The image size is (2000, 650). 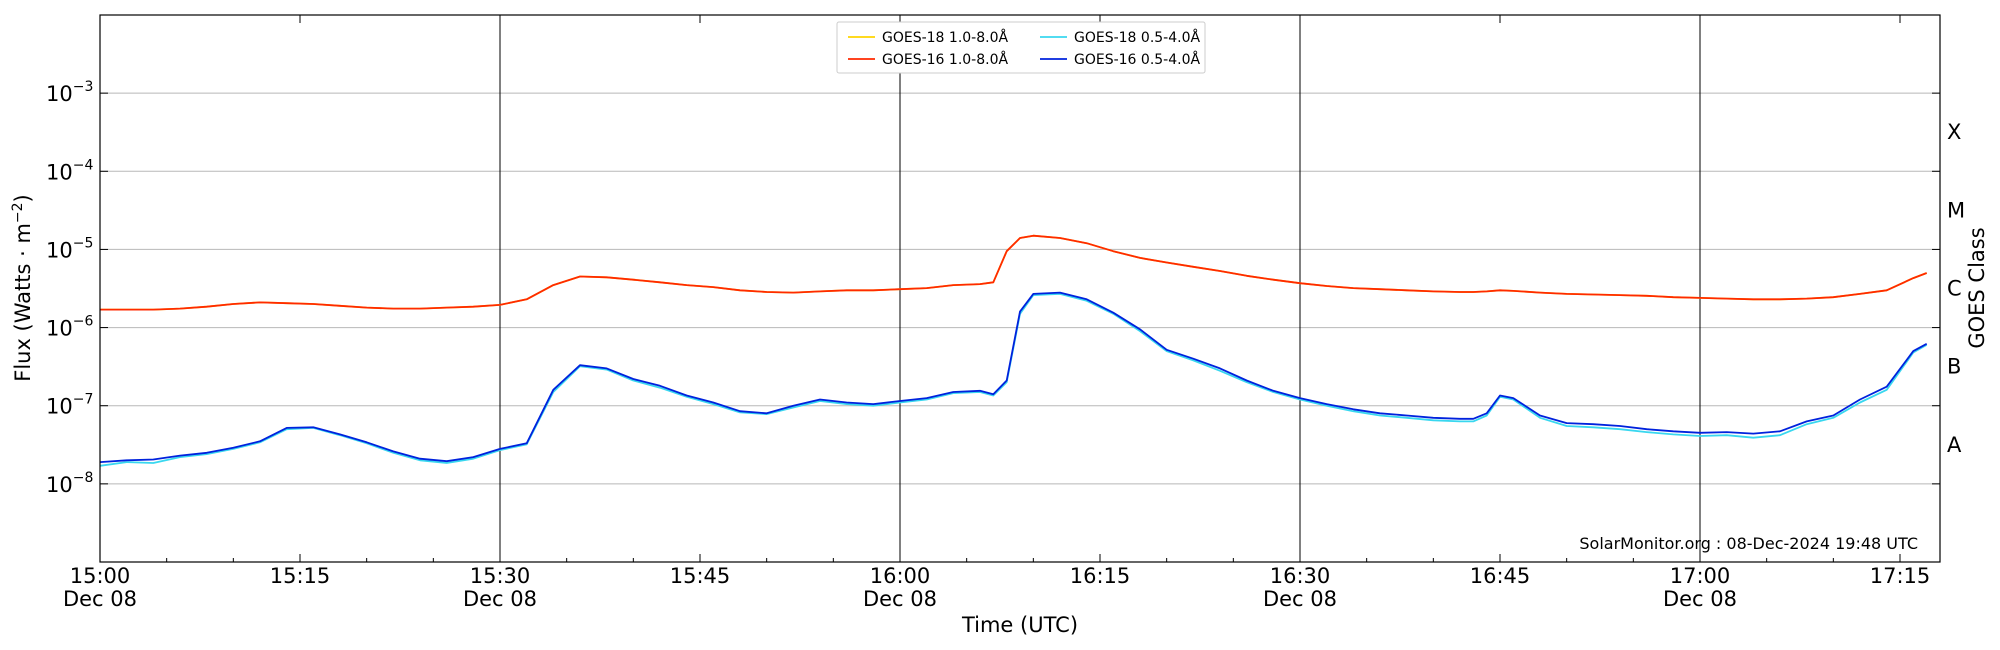 I want to click on credit-text: SolarMonitor.org : 08-Dec-2024 19:48 UTC, so click(x=1748, y=543).